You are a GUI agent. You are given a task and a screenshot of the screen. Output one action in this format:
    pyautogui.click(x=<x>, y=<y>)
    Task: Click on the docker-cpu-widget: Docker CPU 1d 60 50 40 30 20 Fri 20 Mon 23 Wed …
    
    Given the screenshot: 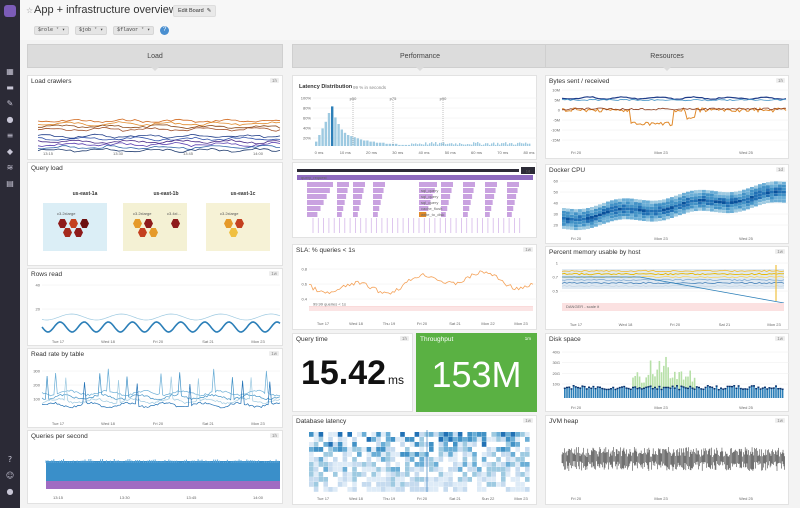 What is the action you would take?
    pyautogui.click(x=667, y=204)
    